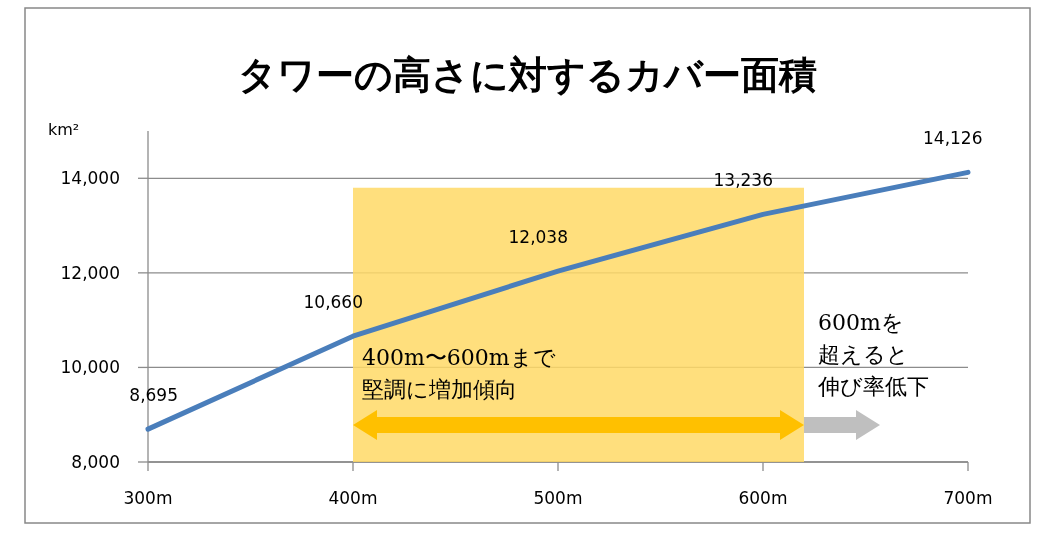  Describe the element at coordinates (527, 75) in the screenshot. I see `chart-title: タワーの高さに対するカバー面積` at that location.